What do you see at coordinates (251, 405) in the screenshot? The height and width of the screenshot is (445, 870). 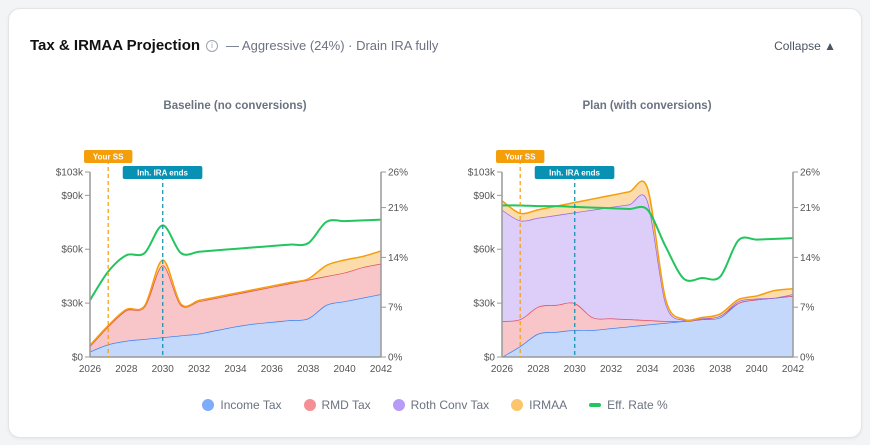 I see `legend-label: Income Tax` at bounding box center [251, 405].